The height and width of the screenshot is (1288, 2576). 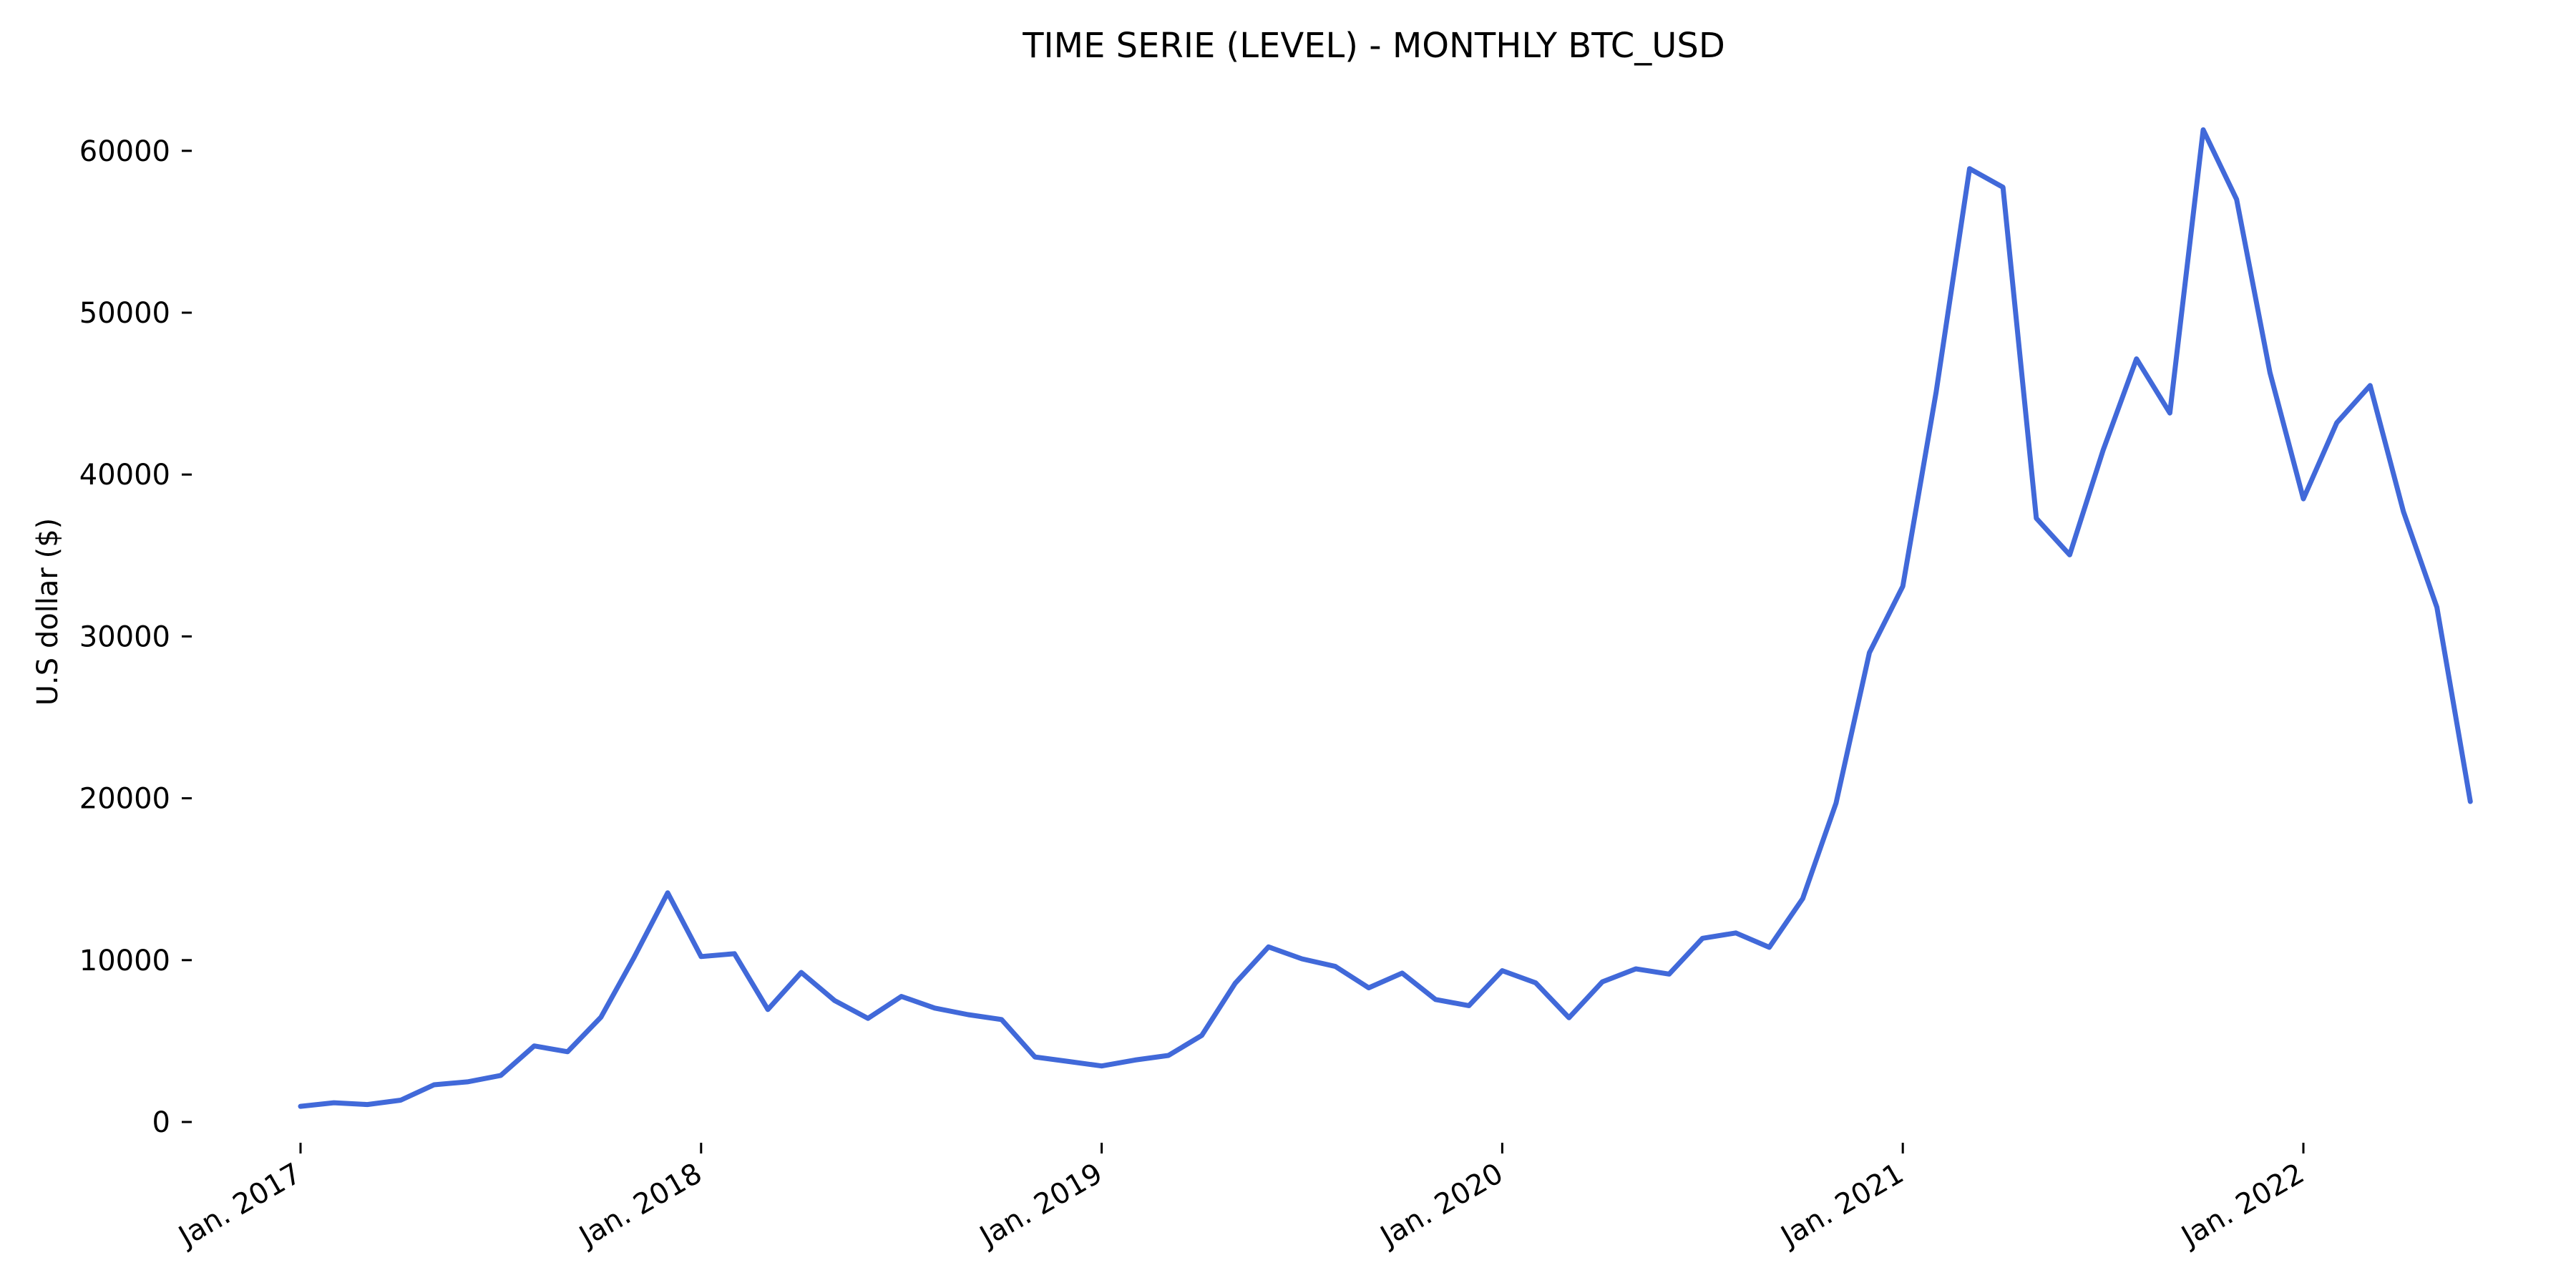 I want to click on chart-title: TIME SERIE (LEVEL) - MONTHLY BTC_USD, so click(x=1373, y=46).